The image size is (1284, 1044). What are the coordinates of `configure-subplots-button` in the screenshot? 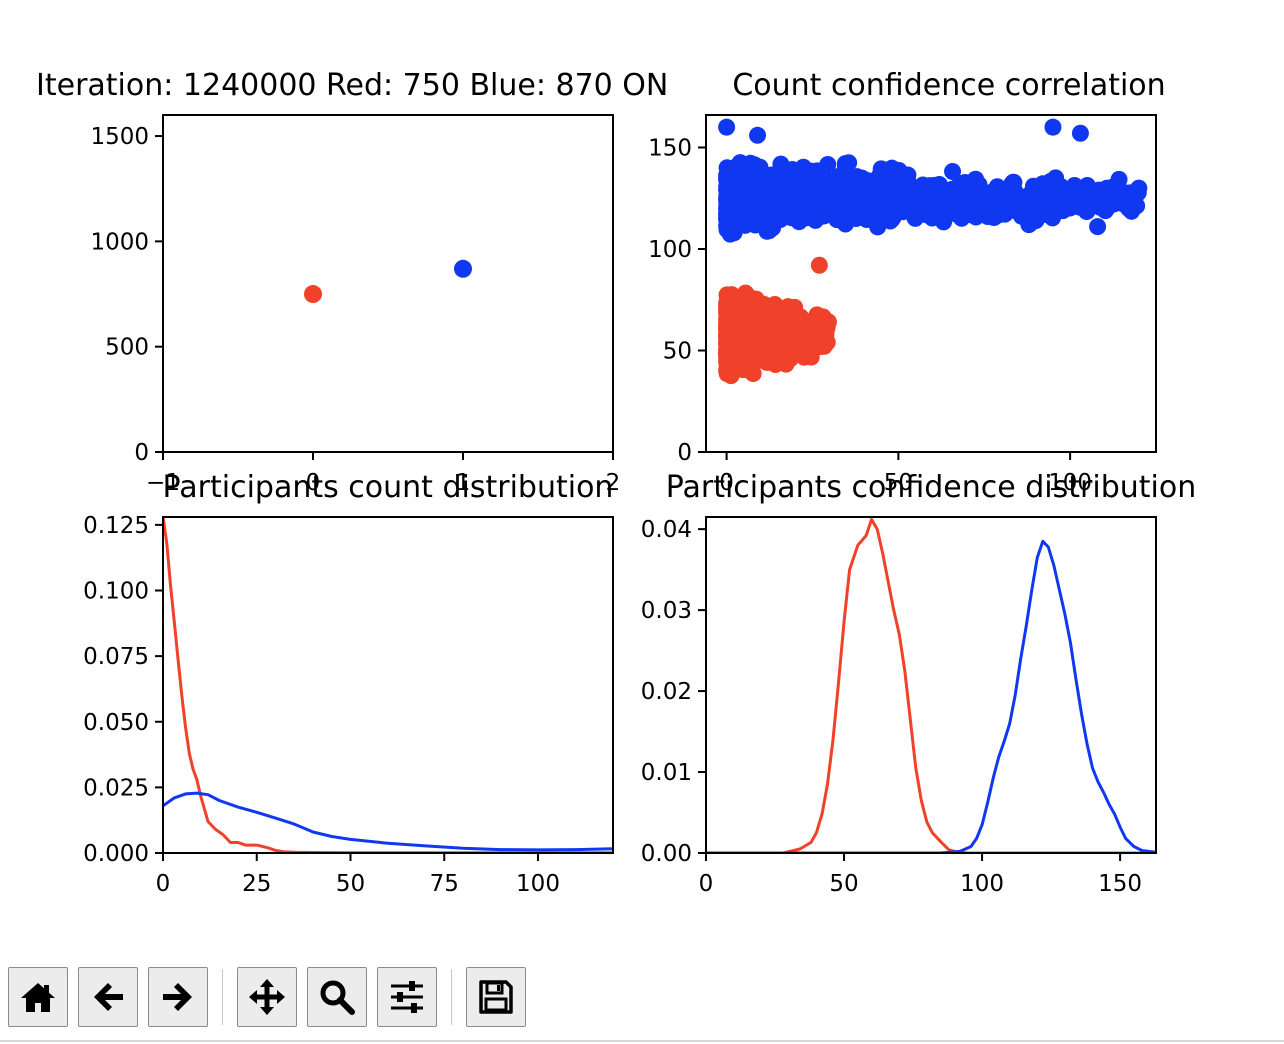 It's located at (407, 997).